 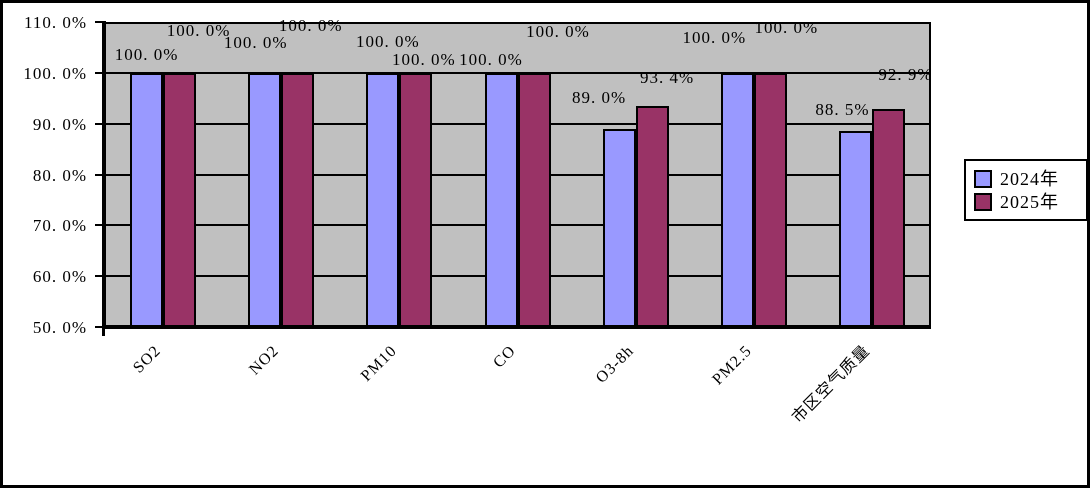 I want to click on data-label-2025年-no2: 100. 0%, so click(x=310, y=25).